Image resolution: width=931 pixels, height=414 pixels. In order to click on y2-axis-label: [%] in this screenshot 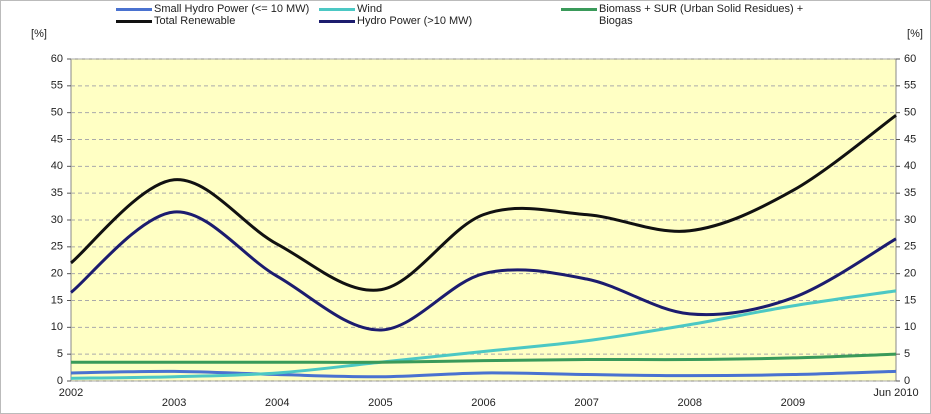, I will do `click(915, 34)`.